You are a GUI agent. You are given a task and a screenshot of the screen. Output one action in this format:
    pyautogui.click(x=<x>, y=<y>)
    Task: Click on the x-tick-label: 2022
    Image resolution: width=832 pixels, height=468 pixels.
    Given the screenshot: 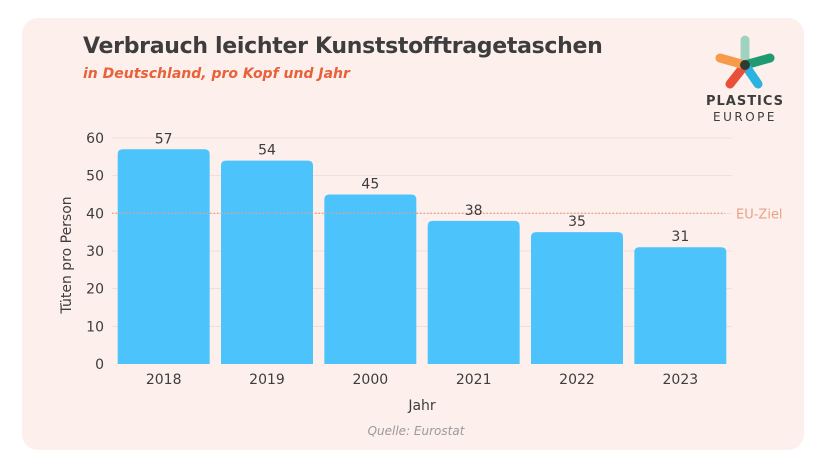 What is the action you would take?
    pyautogui.click(x=577, y=380)
    